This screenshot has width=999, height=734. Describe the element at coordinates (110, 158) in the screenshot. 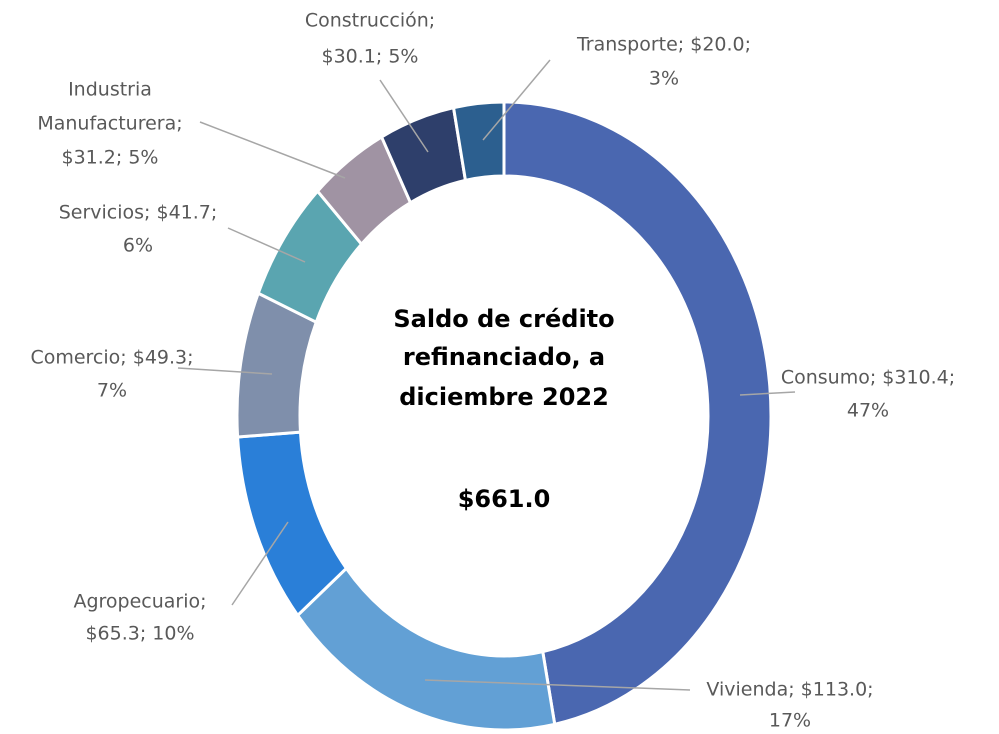

I see `data-label: $31.2; 5%` at that location.